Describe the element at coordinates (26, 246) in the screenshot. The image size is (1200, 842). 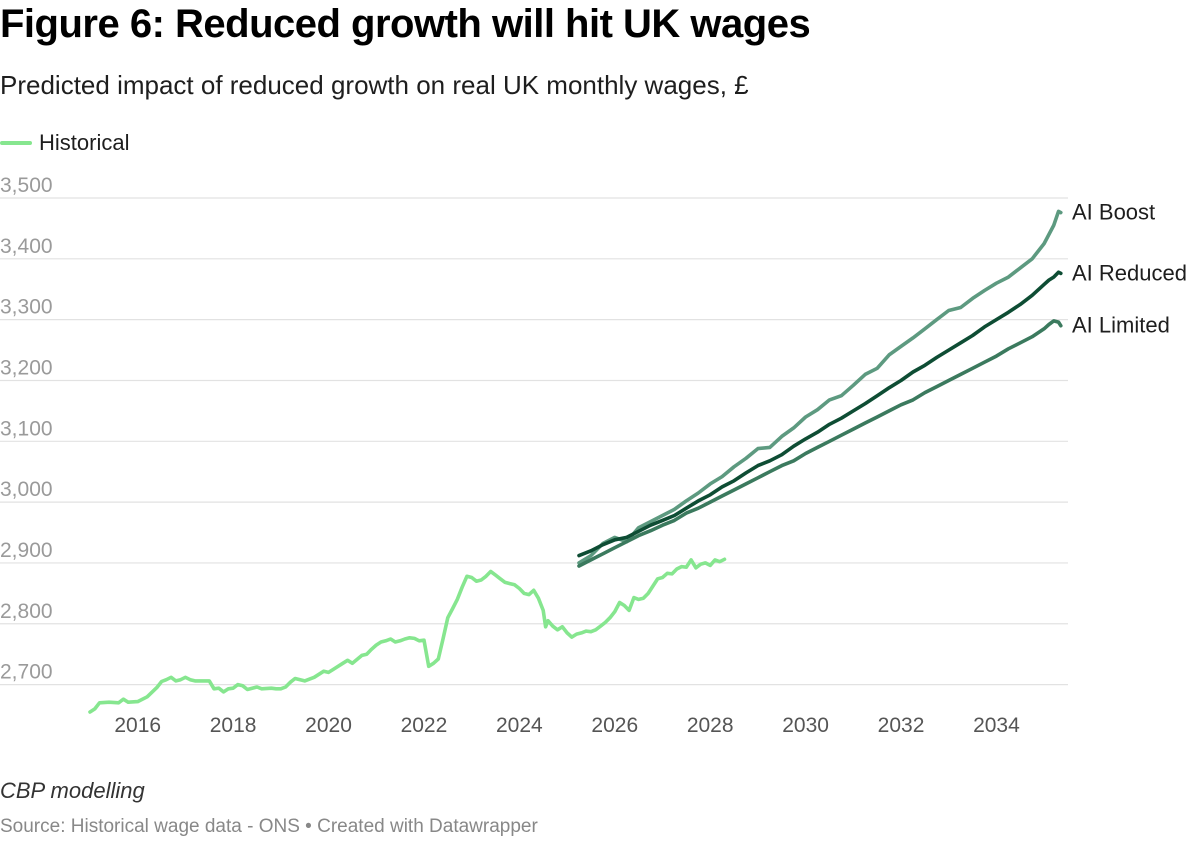
I see `y-tick-label: 3,400` at that location.